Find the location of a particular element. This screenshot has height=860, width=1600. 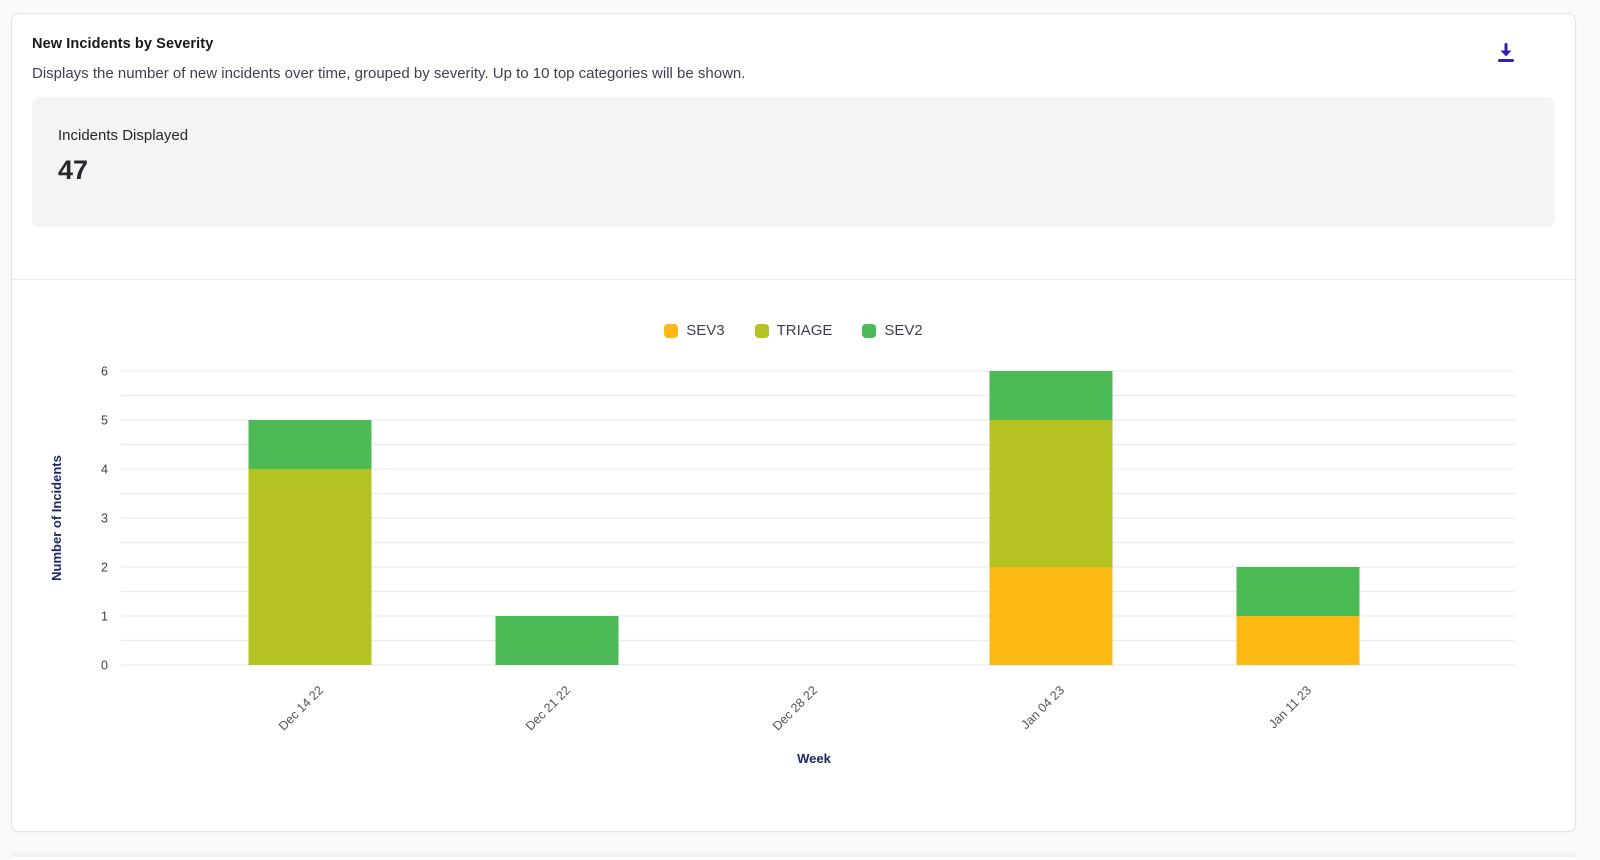

y-tick-label: 3 is located at coordinates (104, 519).